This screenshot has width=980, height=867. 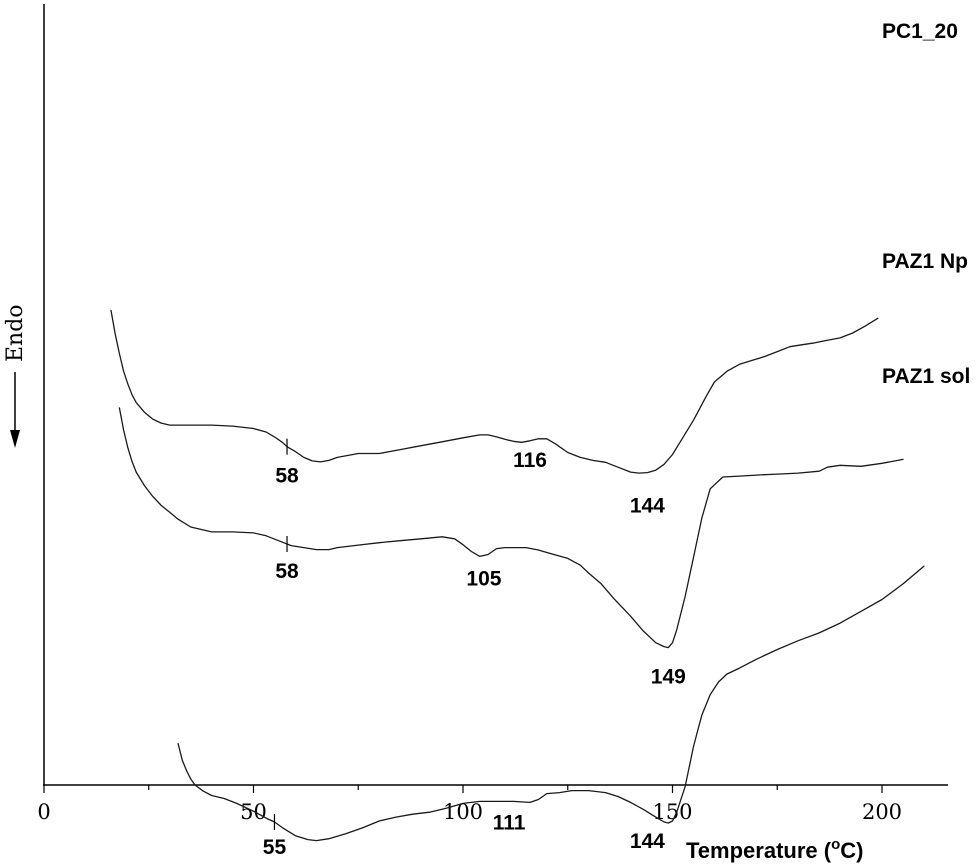 What do you see at coordinates (463, 789) in the screenshot?
I see `x-axis-ticks` at bounding box center [463, 789].